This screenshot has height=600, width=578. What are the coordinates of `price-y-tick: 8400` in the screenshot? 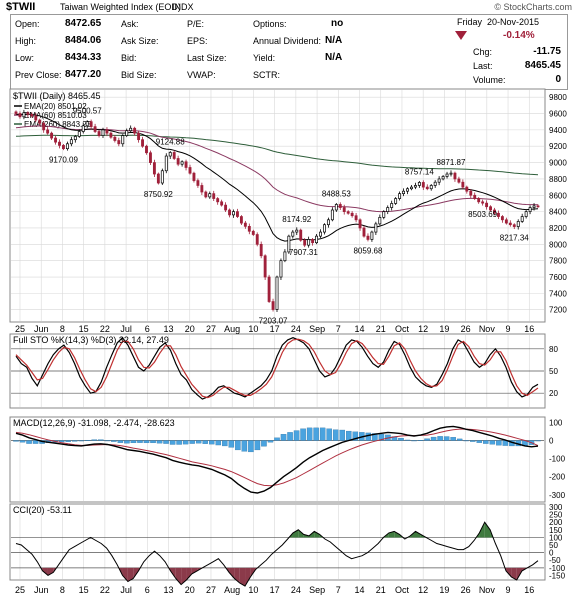 It's located at (558, 212).